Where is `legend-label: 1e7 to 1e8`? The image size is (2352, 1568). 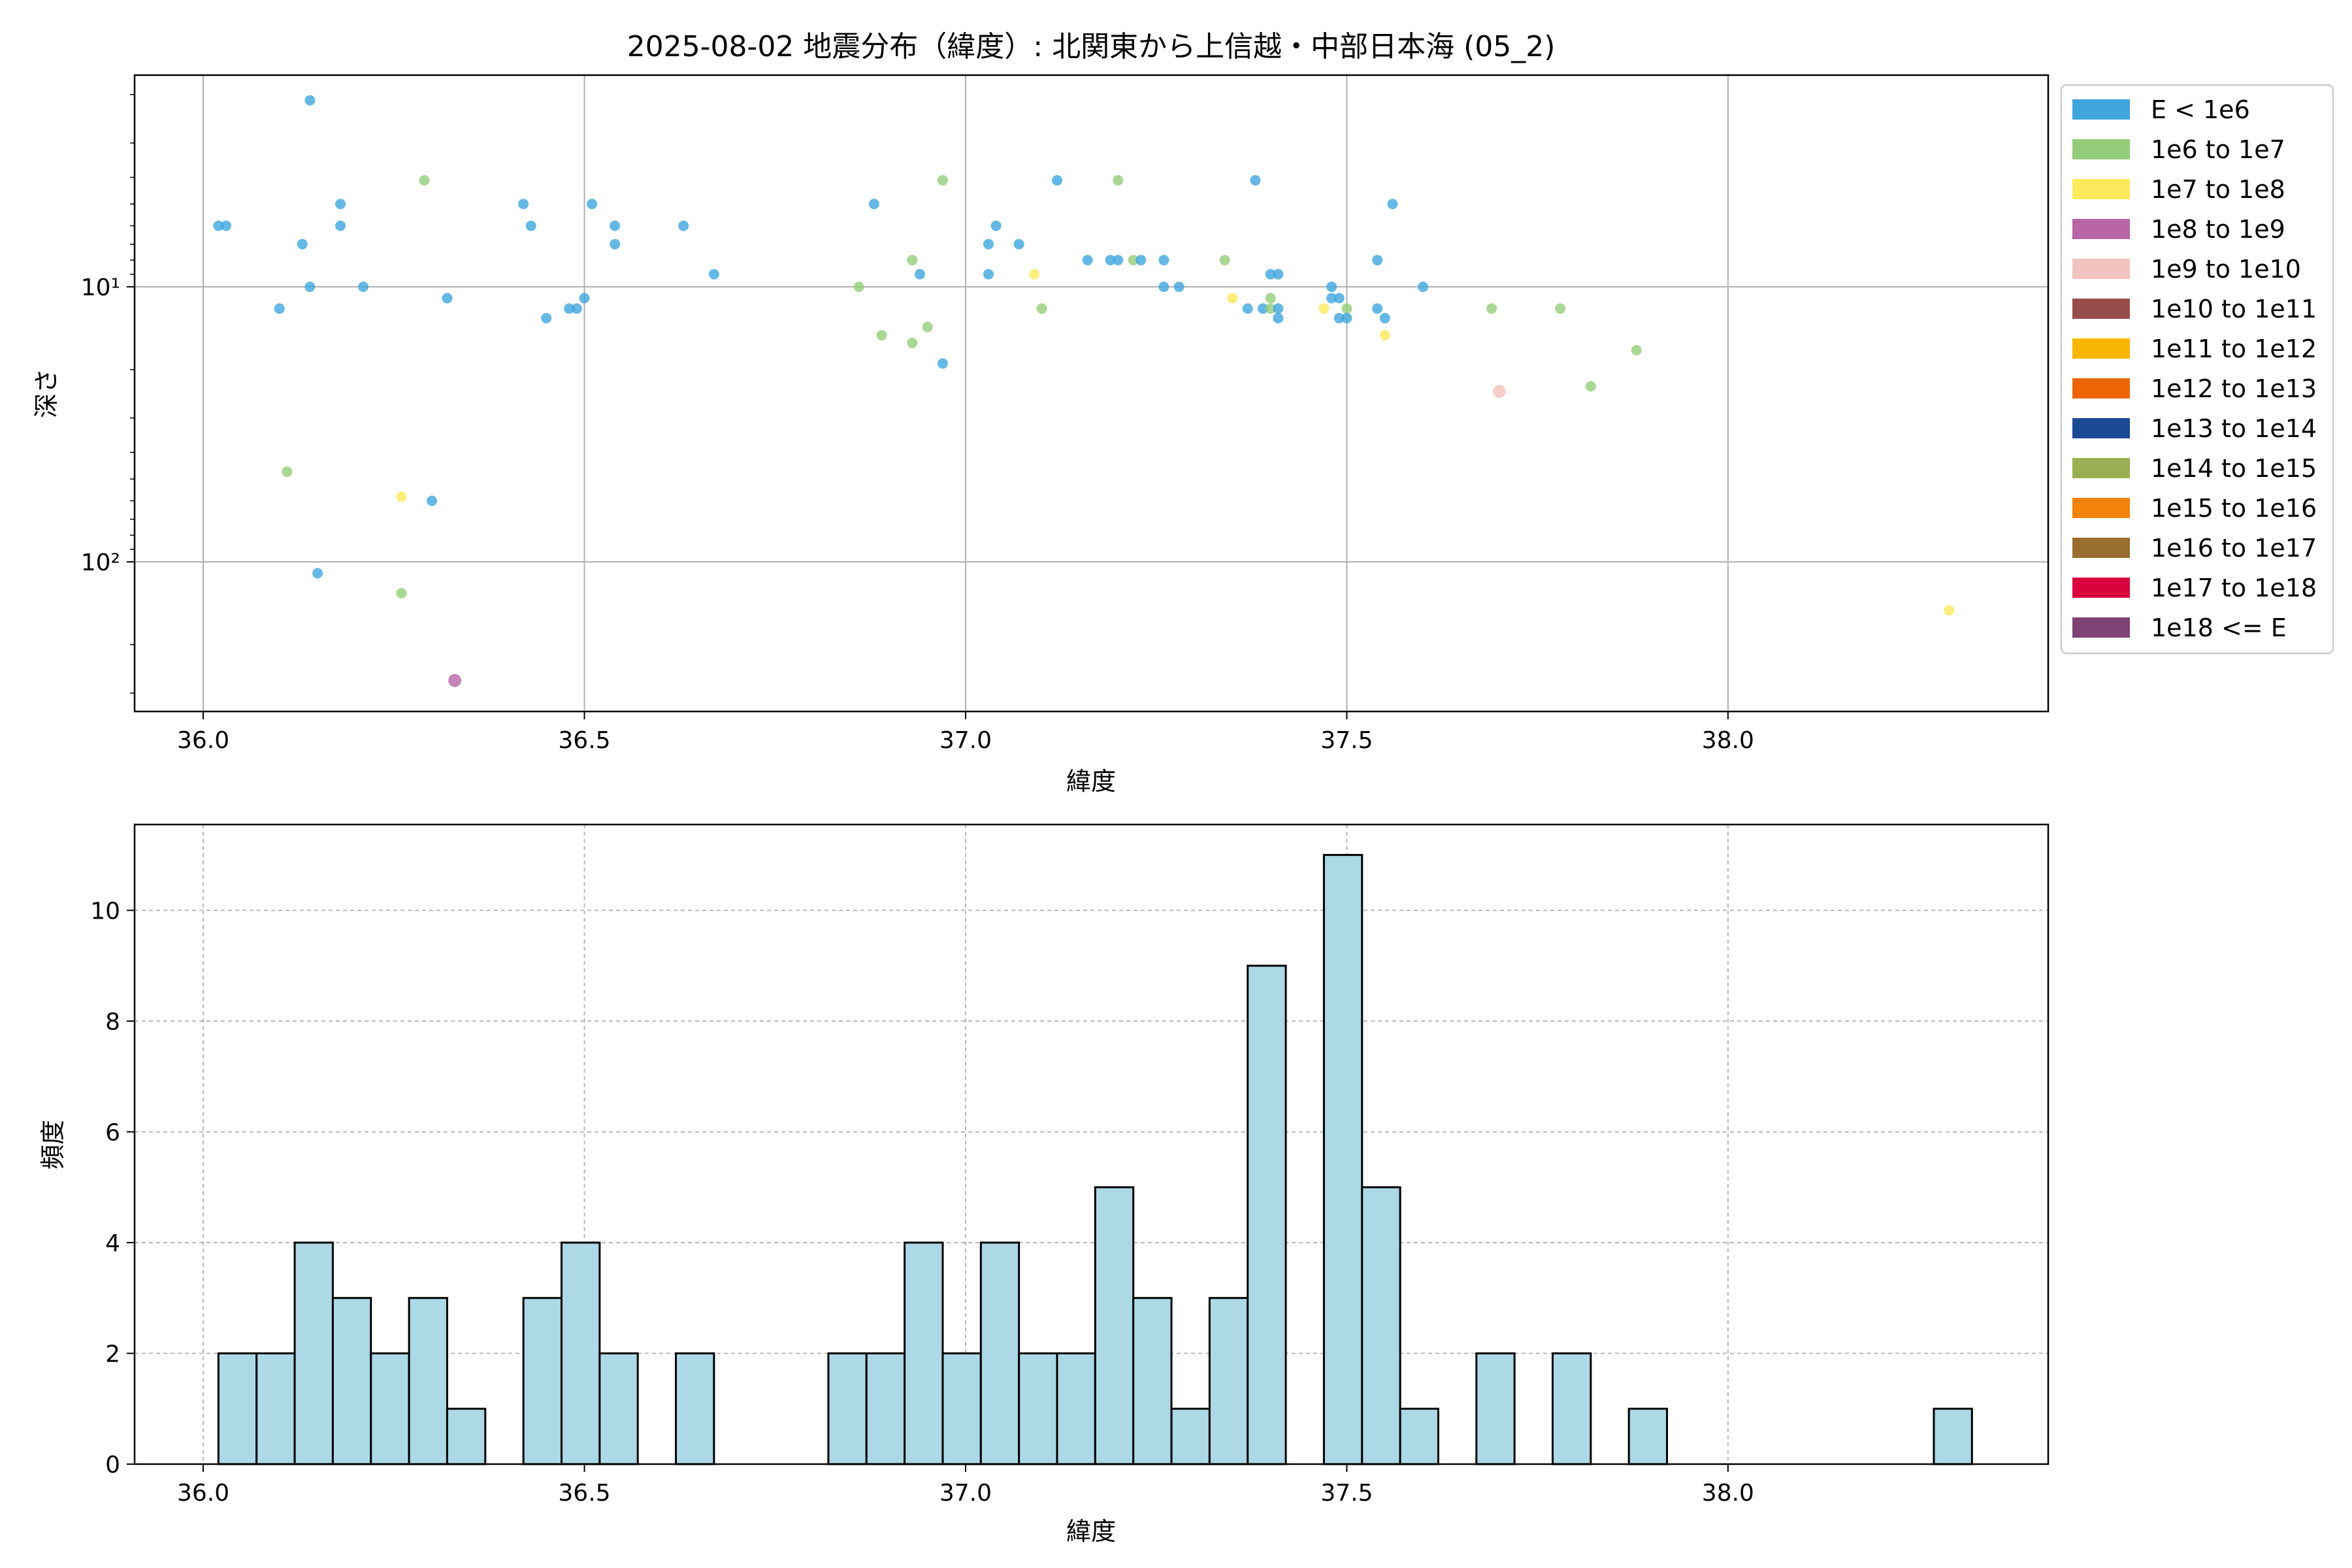 legend-label: 1e7 to 1e8 is located at coordinates (2218, 189).